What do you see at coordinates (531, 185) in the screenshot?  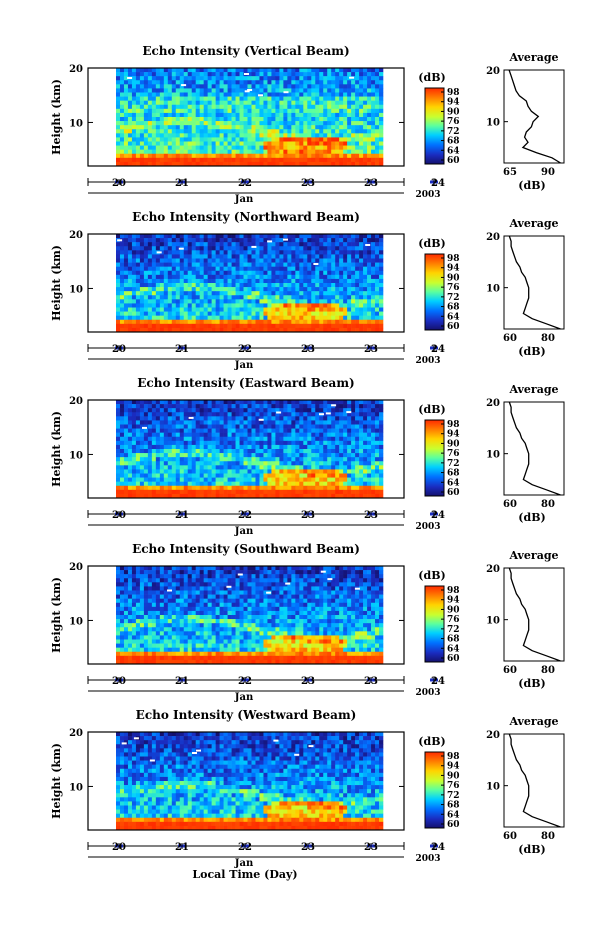 I see `average-x-label: (dB)` at bounding box center [531, 185].